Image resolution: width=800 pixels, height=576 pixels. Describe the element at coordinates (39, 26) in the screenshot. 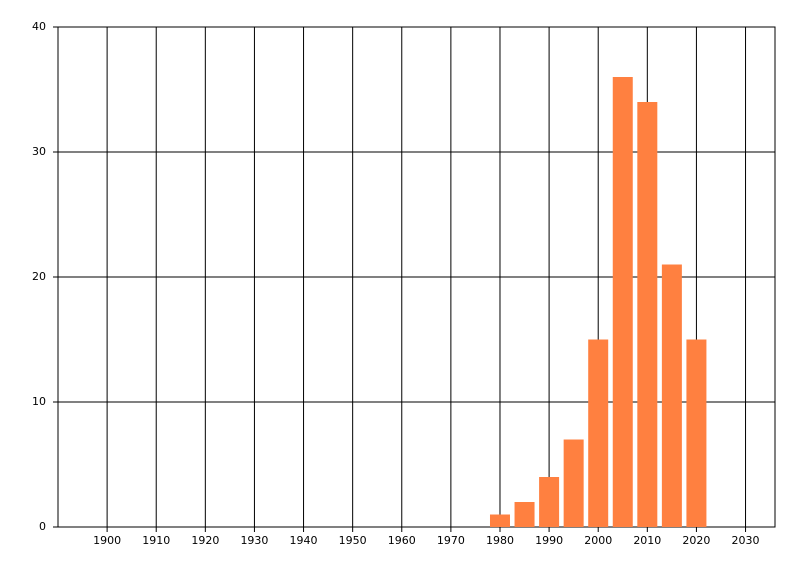

I see `y-tick-label: 40` at that location.